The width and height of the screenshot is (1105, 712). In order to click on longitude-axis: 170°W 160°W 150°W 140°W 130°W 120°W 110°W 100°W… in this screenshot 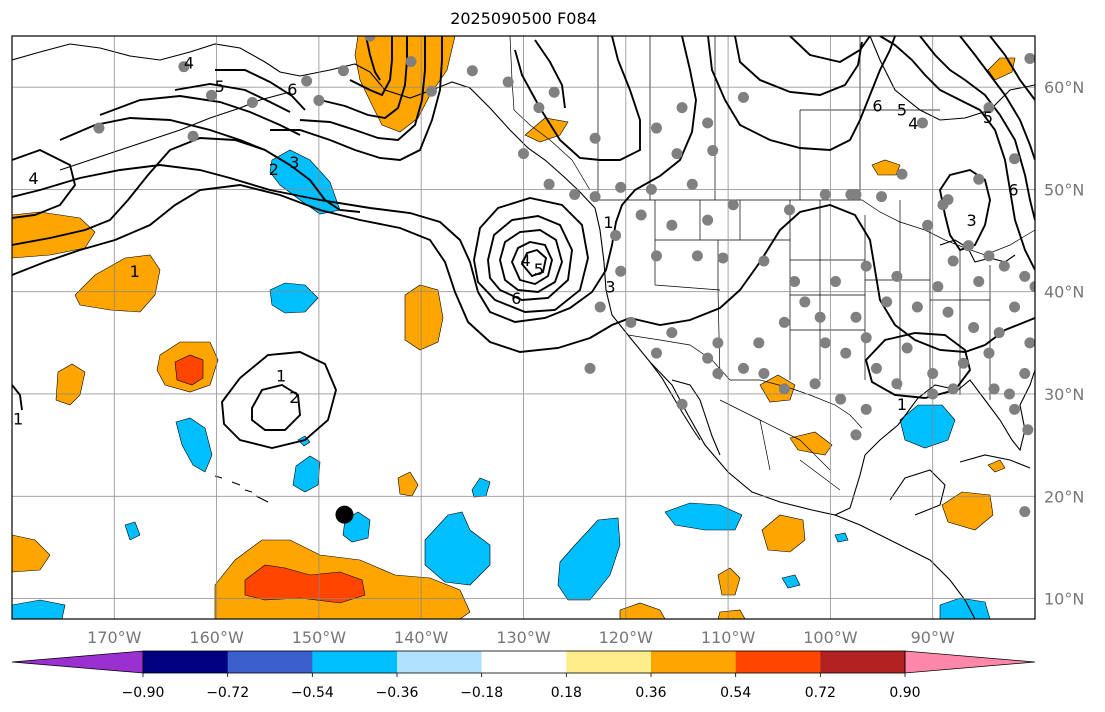, I will do `click(521, 637)`.